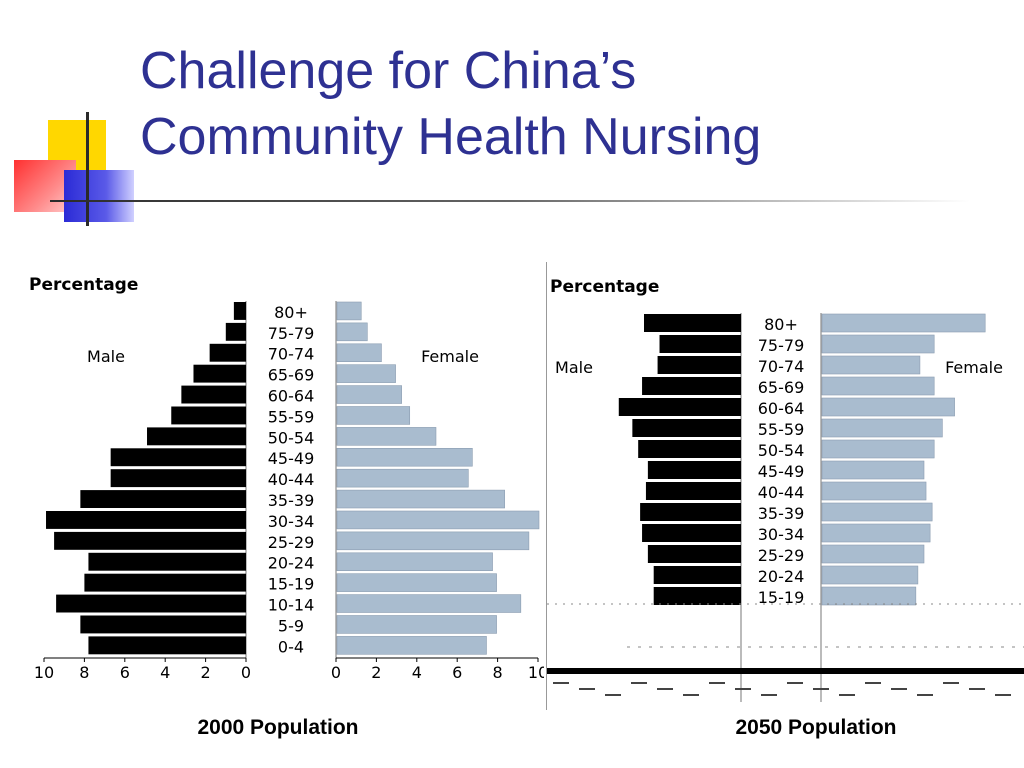  I want to click on p2050-age-label-30-34: 30-34, so click(781, 534).